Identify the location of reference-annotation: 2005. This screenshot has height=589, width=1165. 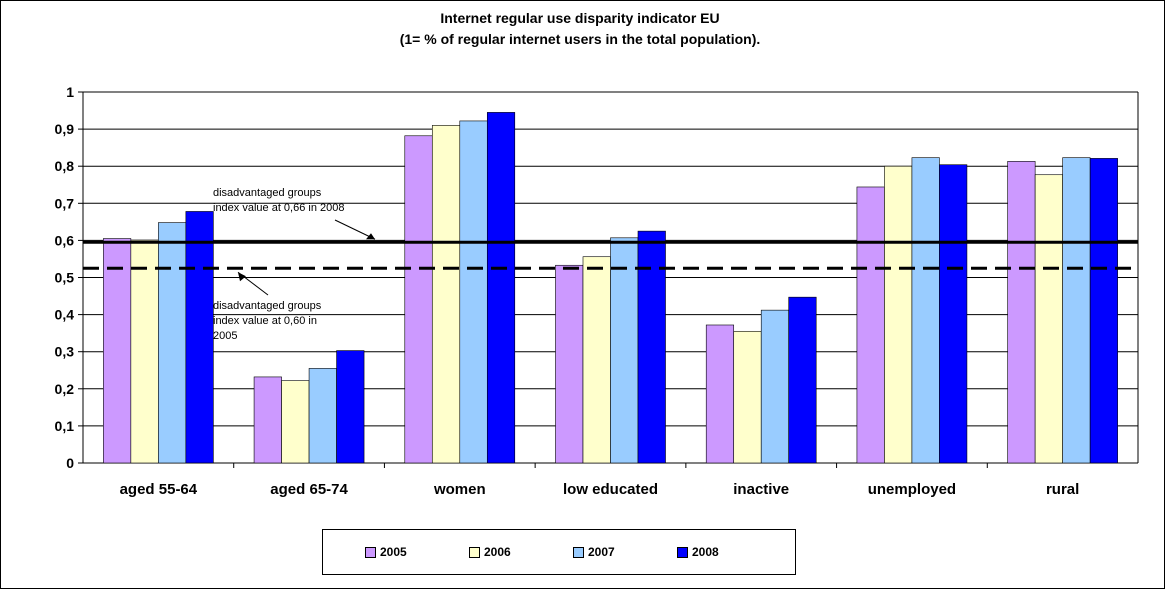
(225, 336).